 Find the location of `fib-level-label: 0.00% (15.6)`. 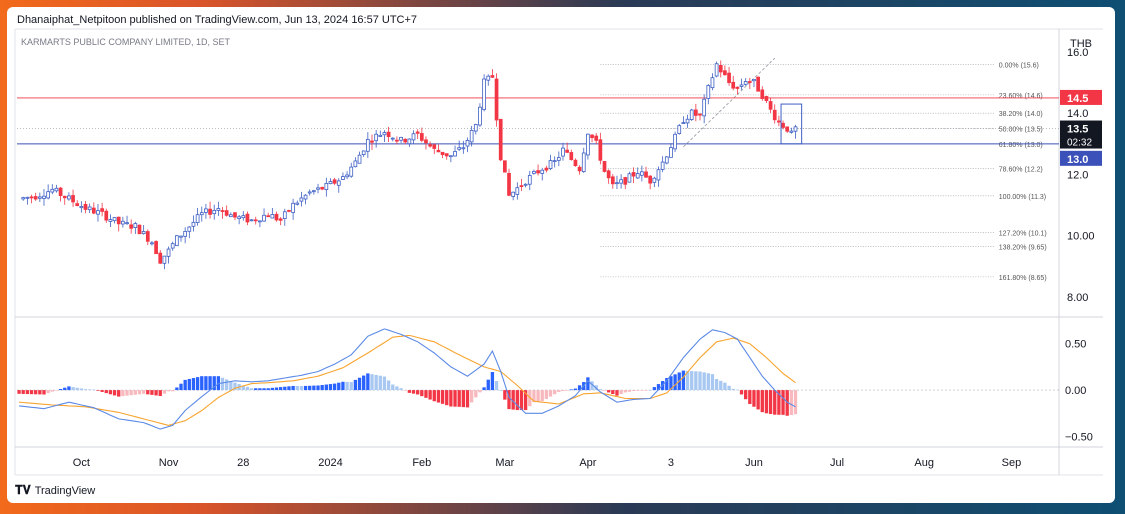

fib-level-label: 0.00% (15.6) is located at coordinates (1019, 65).